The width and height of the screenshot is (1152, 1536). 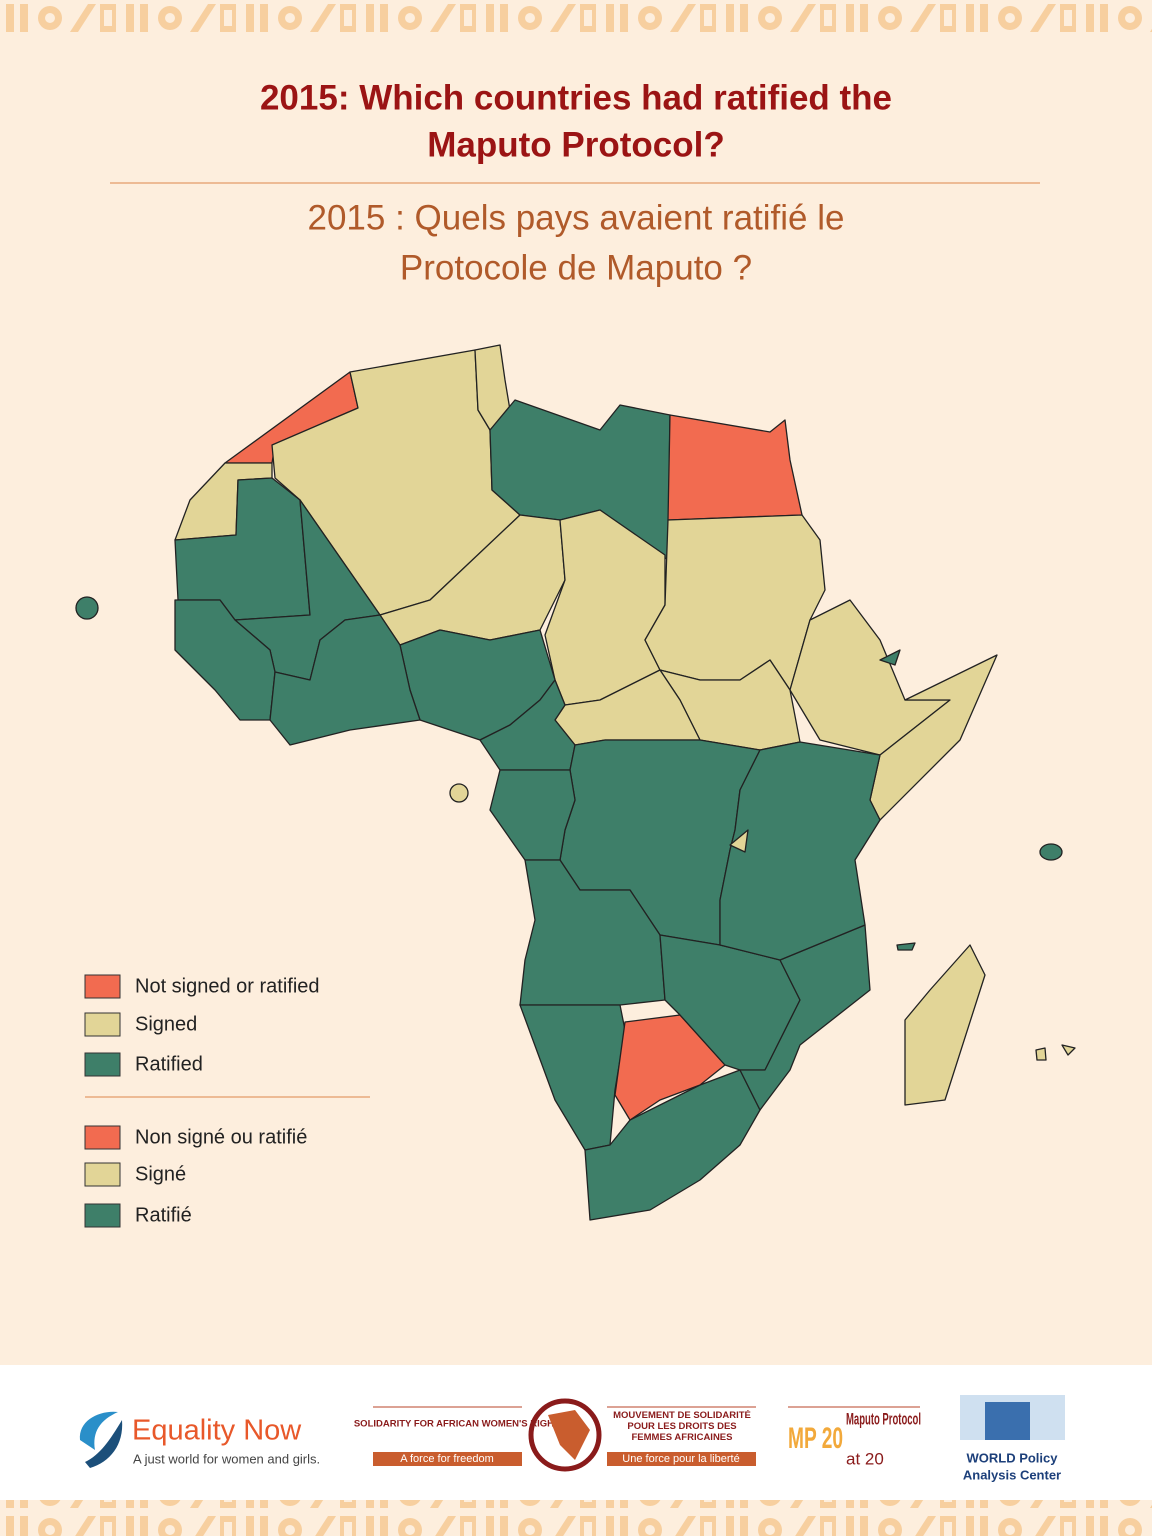 What do you see at coordinates (1012, 1457) in the screenshot?
I see `logo-name: WORLD Policy` at bounding box center [1012, 1457].